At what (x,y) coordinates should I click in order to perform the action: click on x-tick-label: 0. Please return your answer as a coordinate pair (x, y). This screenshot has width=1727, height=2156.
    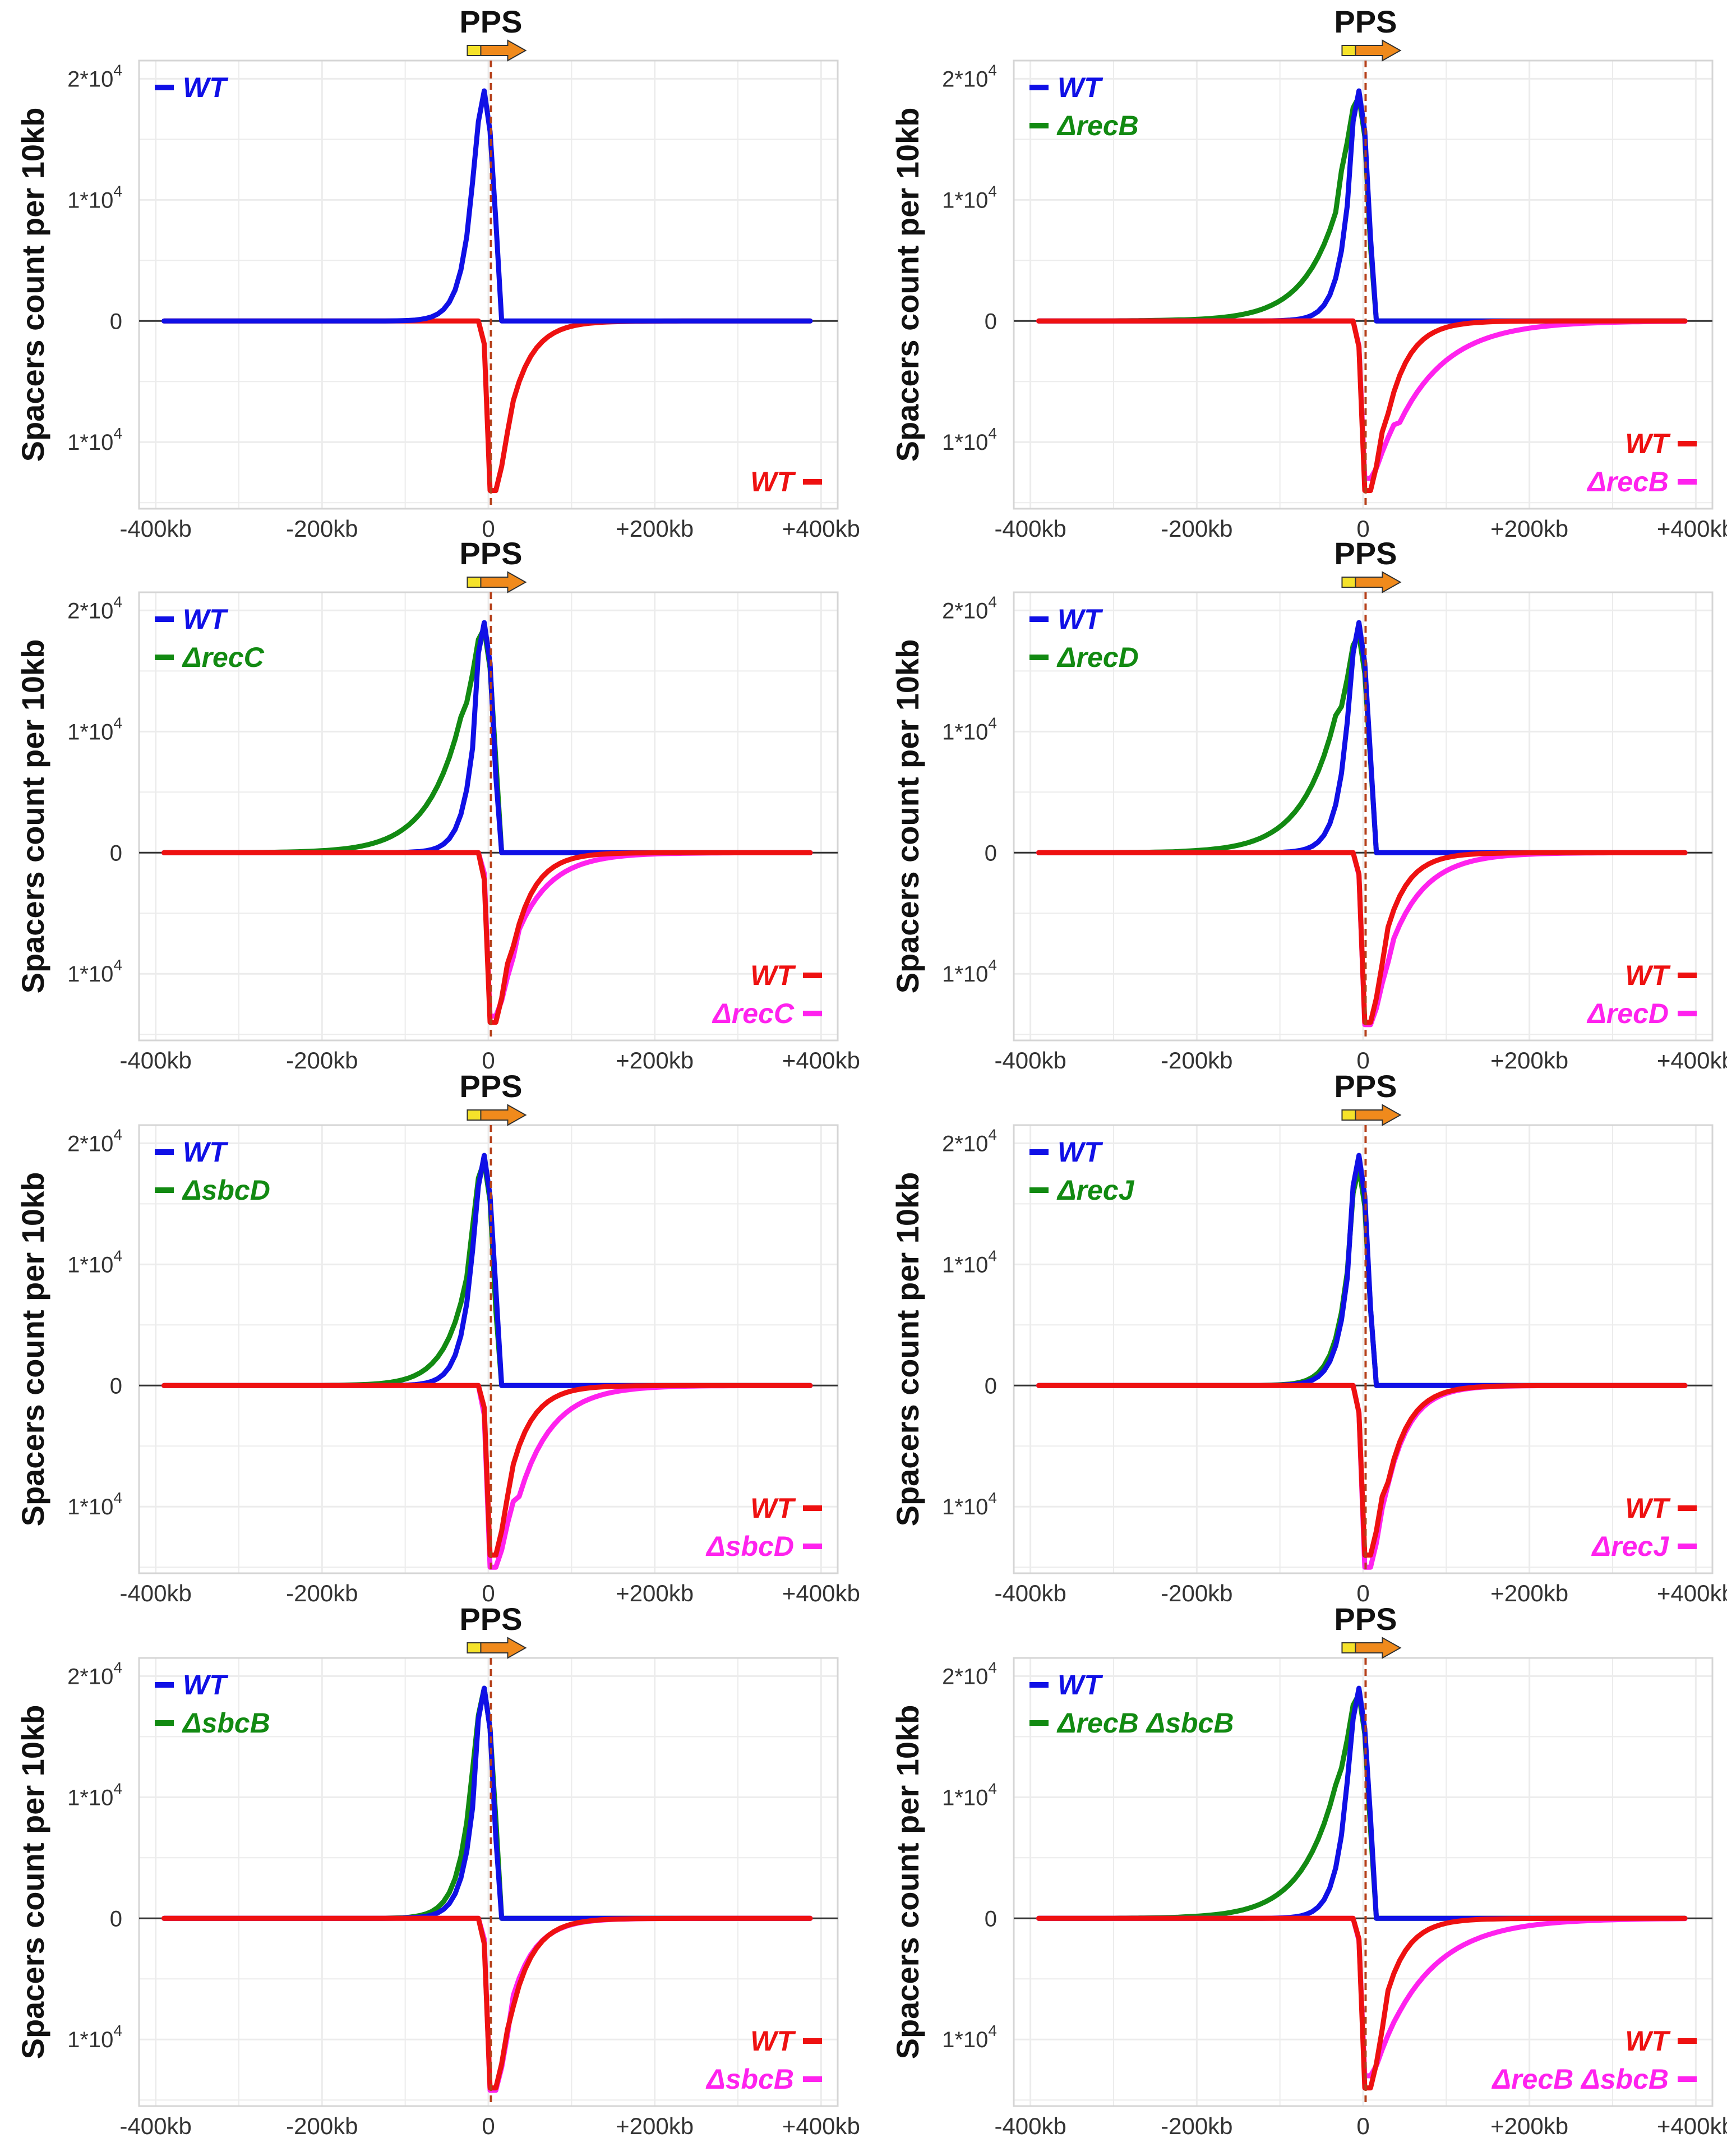
    Looking at the image, I should click on (1362, 1060).